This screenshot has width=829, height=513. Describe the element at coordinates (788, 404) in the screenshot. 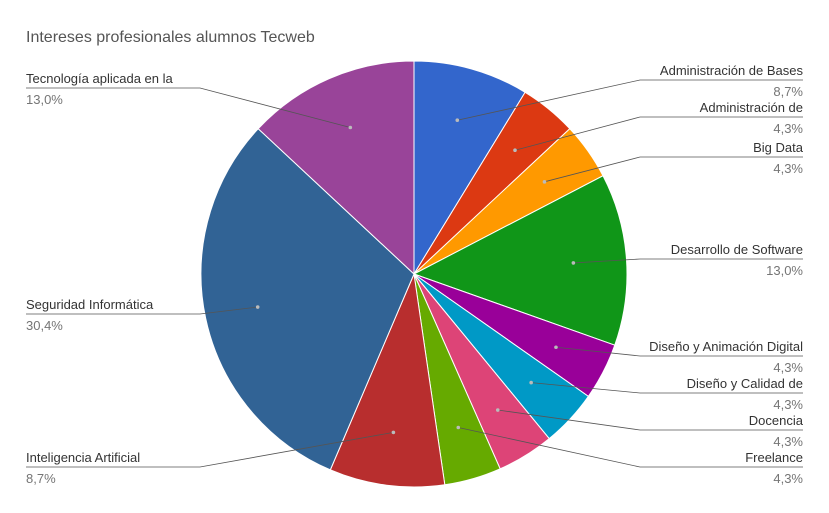

I see `slice-value-diseno-y-calidad-de: 4,3%` at that location.